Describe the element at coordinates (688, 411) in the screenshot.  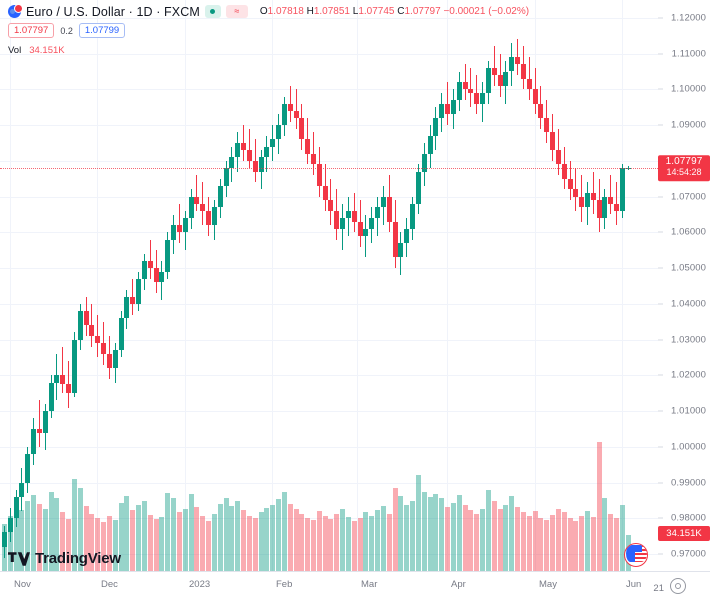
I see `price-tick-label: 1.01000` at that location.